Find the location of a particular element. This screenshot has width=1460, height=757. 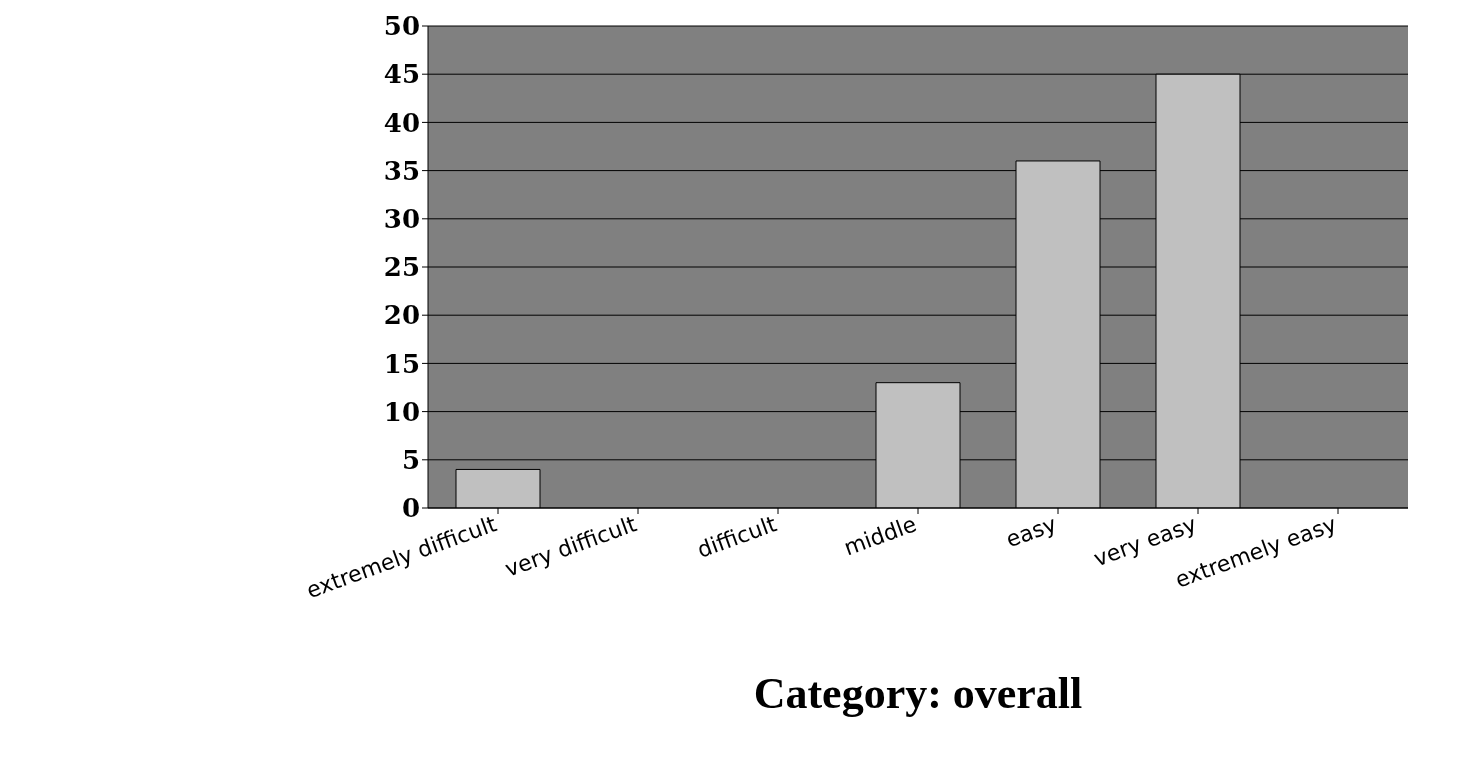

y-tick-label: 25 is located at coordinates (401, 267).